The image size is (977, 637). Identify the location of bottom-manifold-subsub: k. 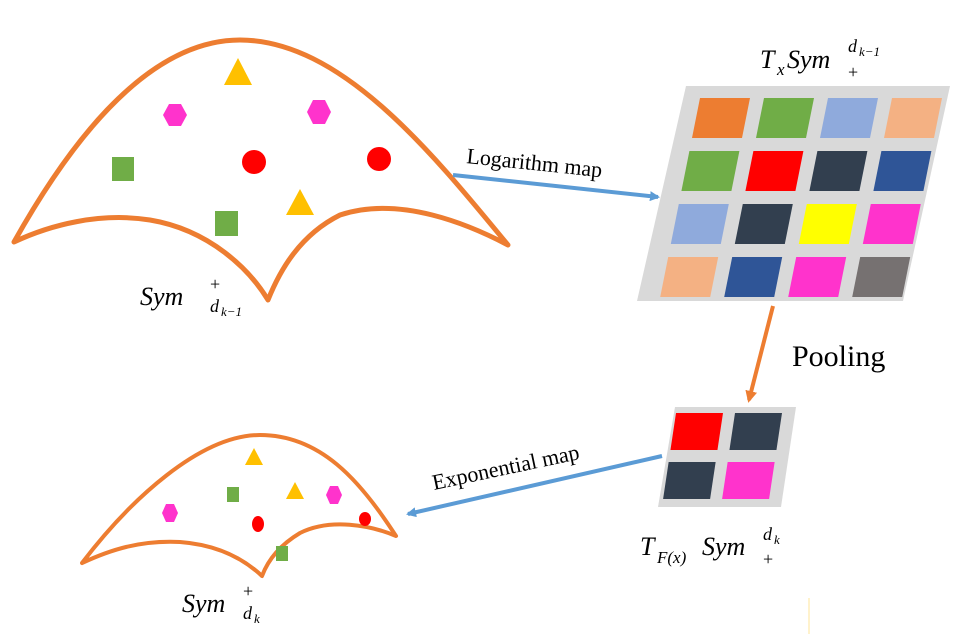
(257, 618).